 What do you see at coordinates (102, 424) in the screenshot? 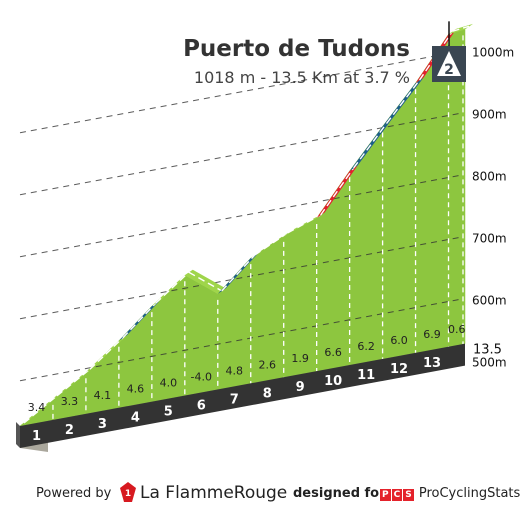
I see `km-label-3: 3` at bounding box center [102, 424].